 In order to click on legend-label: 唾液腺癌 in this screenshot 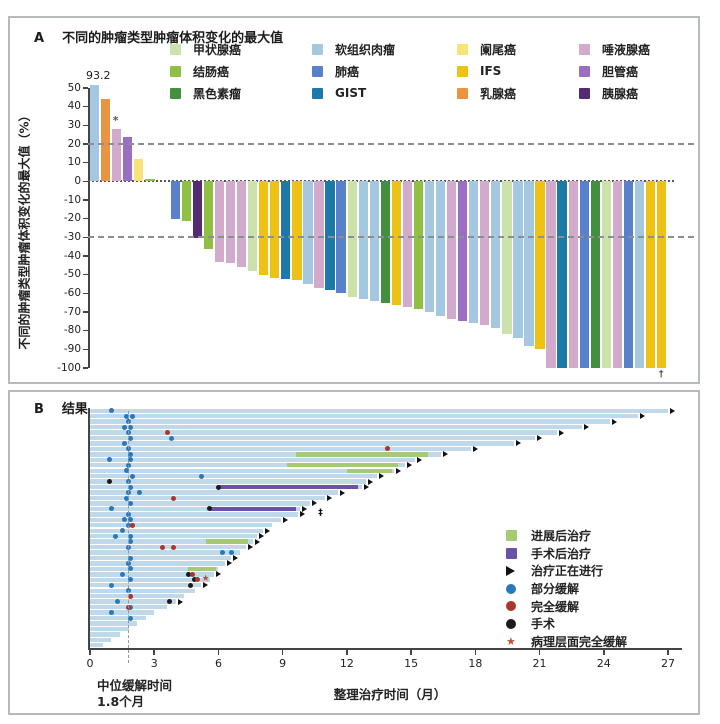, I will do `click(626, 49)`.